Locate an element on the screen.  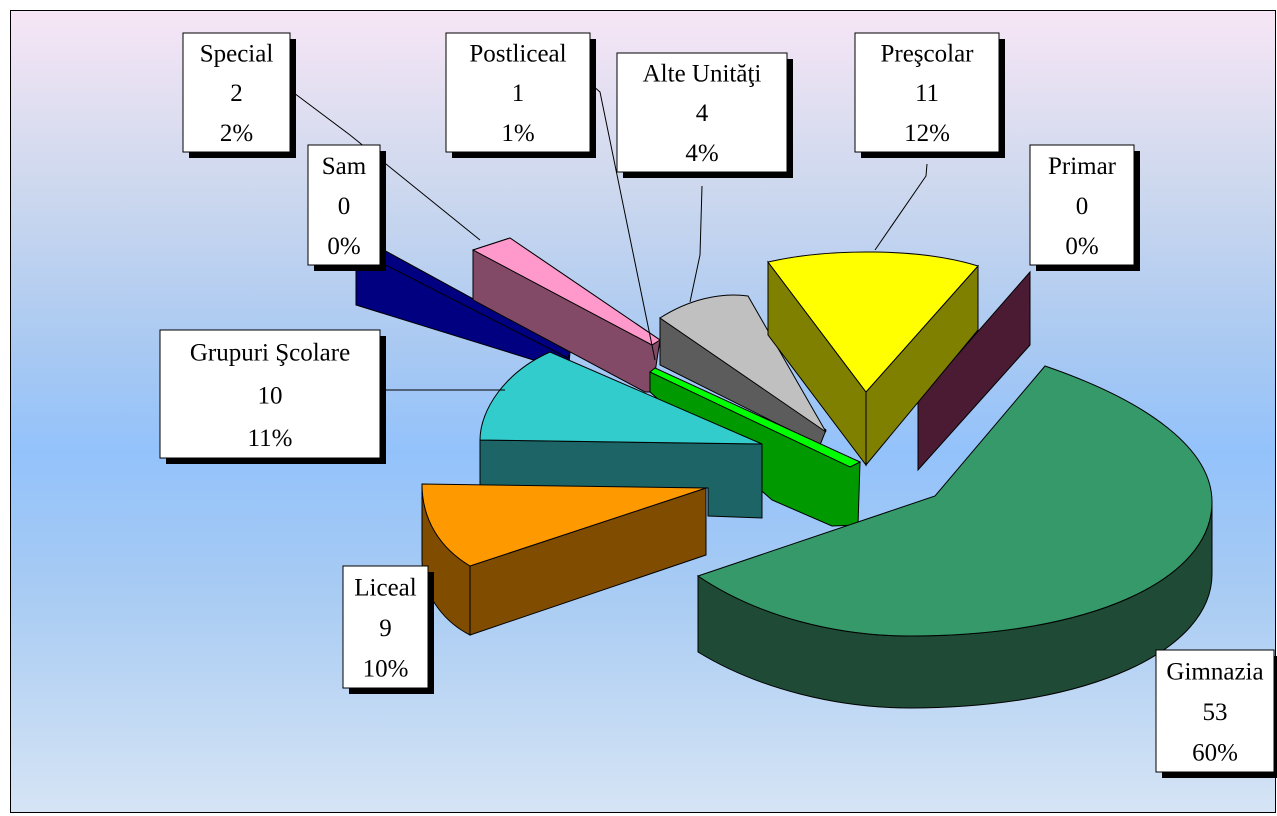
pie-slice-gimnazia-top is located at coordinates (954, 501).